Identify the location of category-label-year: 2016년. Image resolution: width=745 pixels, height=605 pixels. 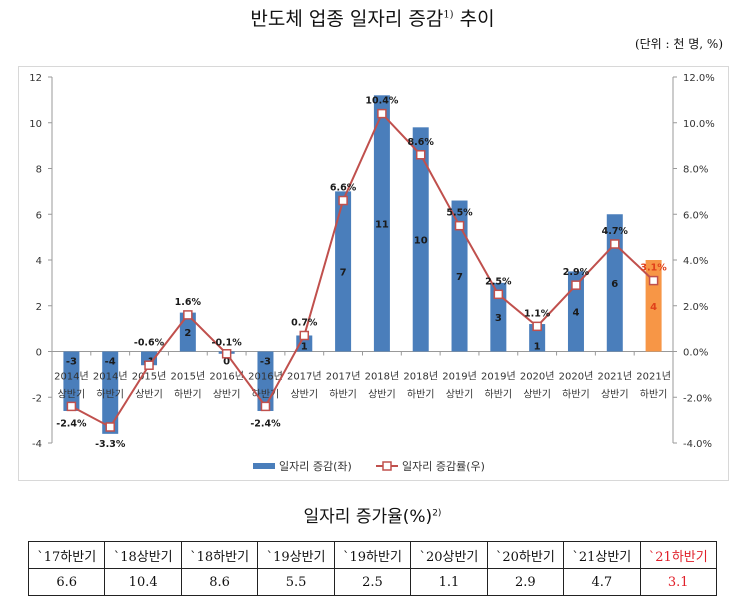
(226, 377).